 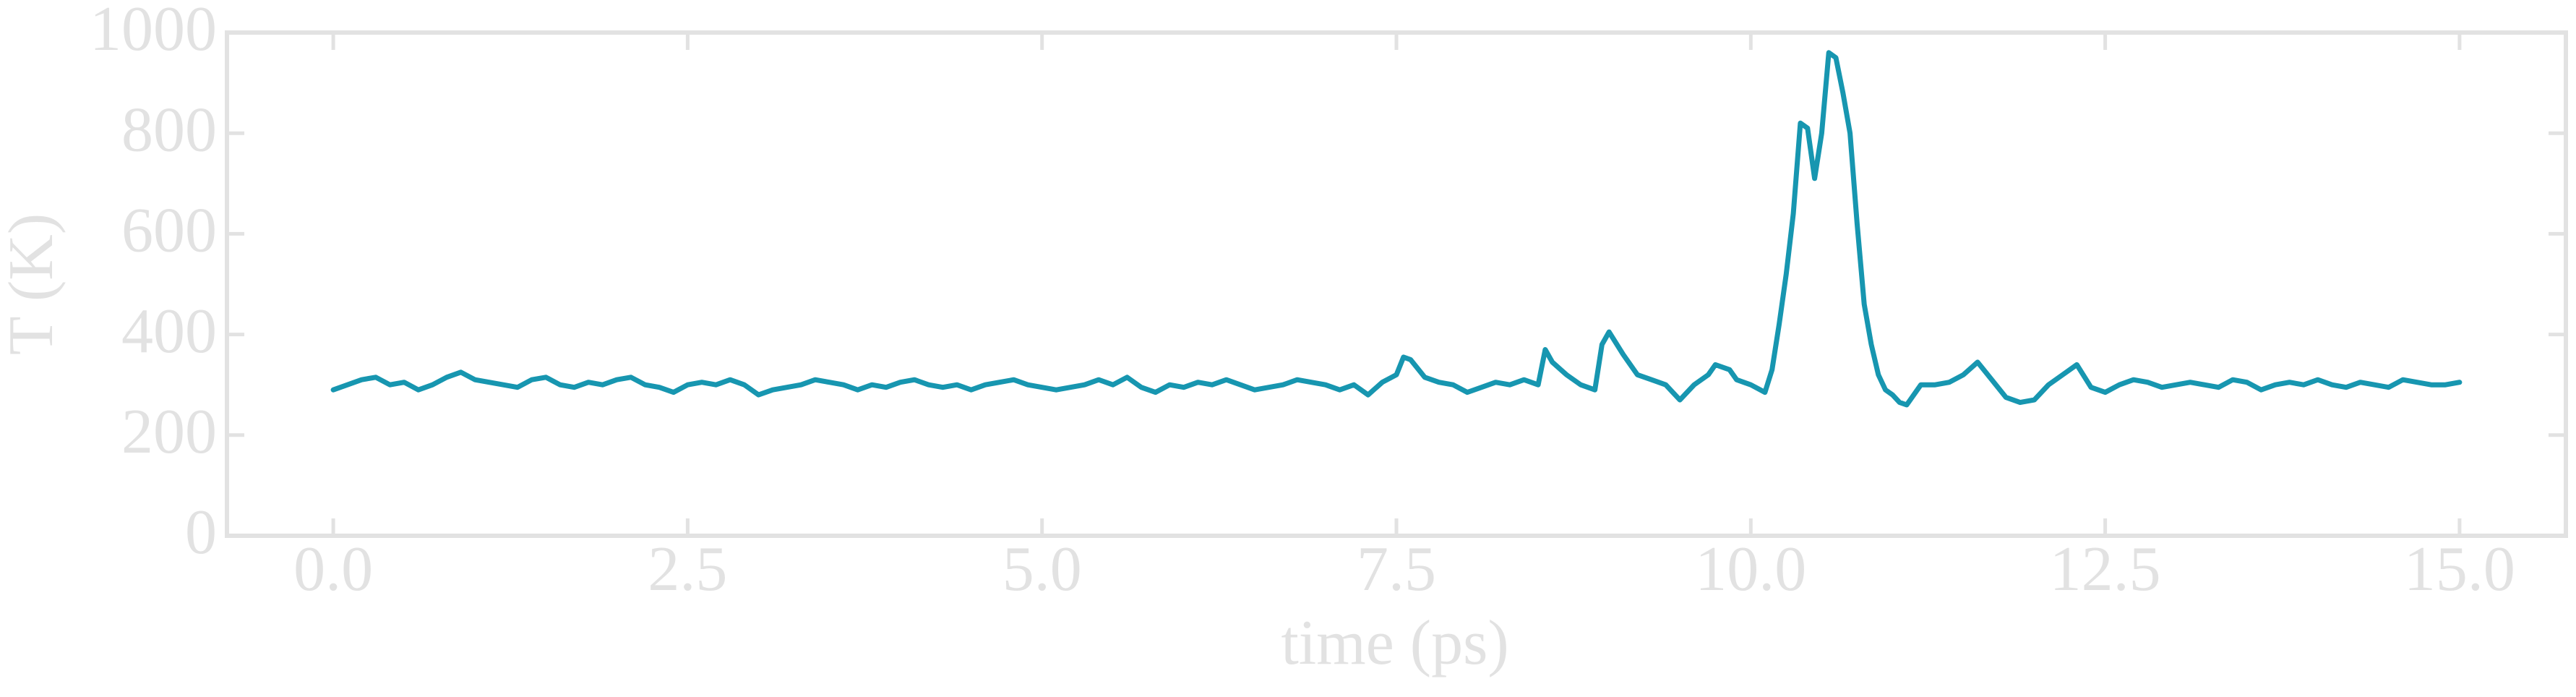 What do you see at coordinates (169, 231) in the screenshot?
I see `y-tick-label: 600` at bounding box center [169, 231].